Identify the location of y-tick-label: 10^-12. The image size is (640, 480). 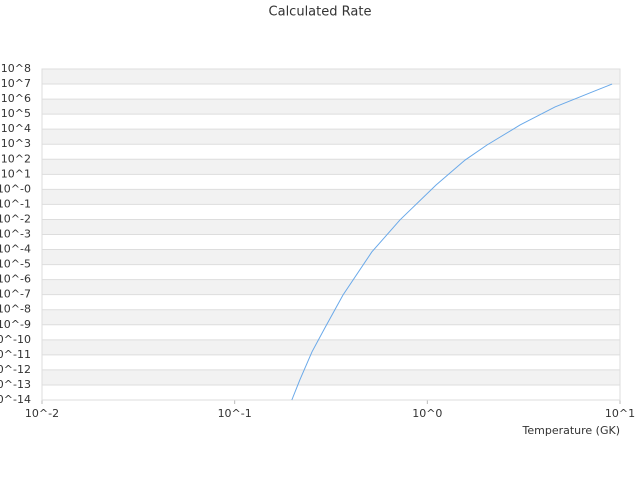
(15, 369).